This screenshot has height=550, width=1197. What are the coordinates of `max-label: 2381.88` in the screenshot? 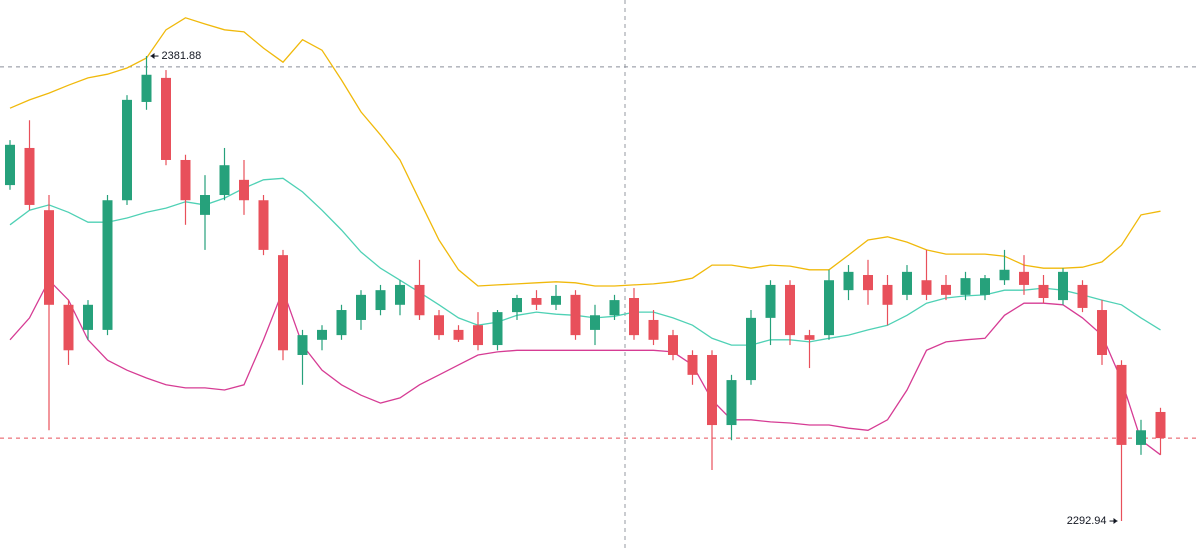 It's located at (182, 56).